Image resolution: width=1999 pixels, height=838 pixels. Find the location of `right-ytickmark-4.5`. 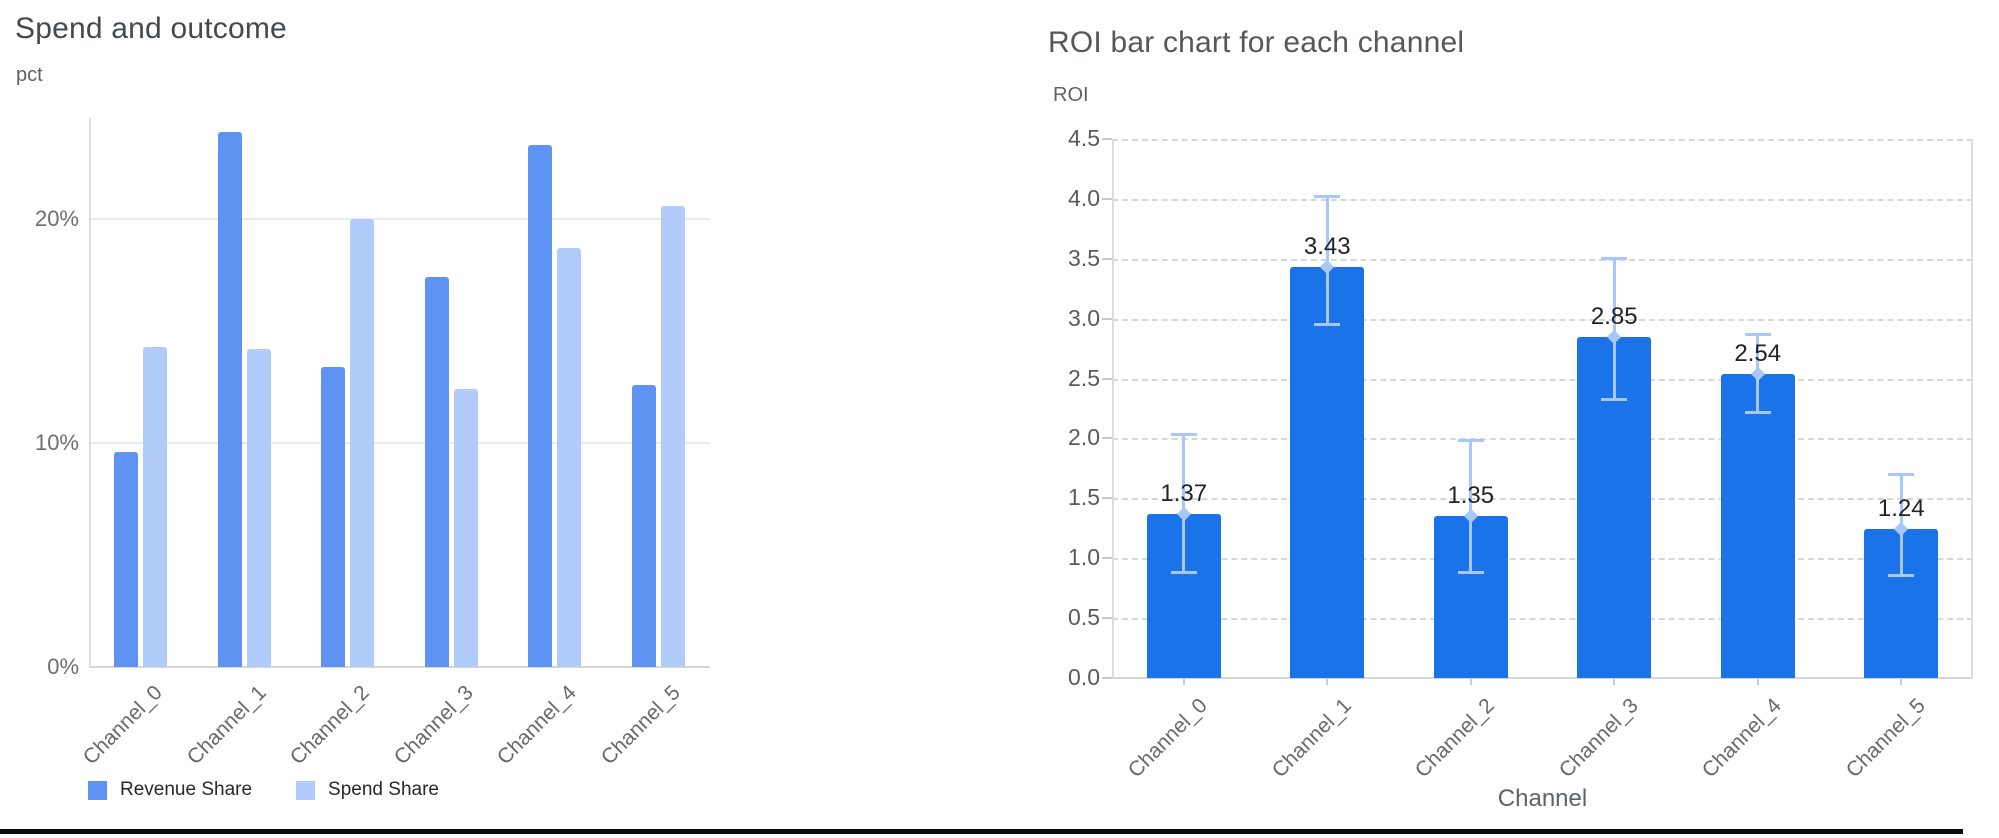

right-ytickmark-4.5 is located at coordinates (1107, 139).